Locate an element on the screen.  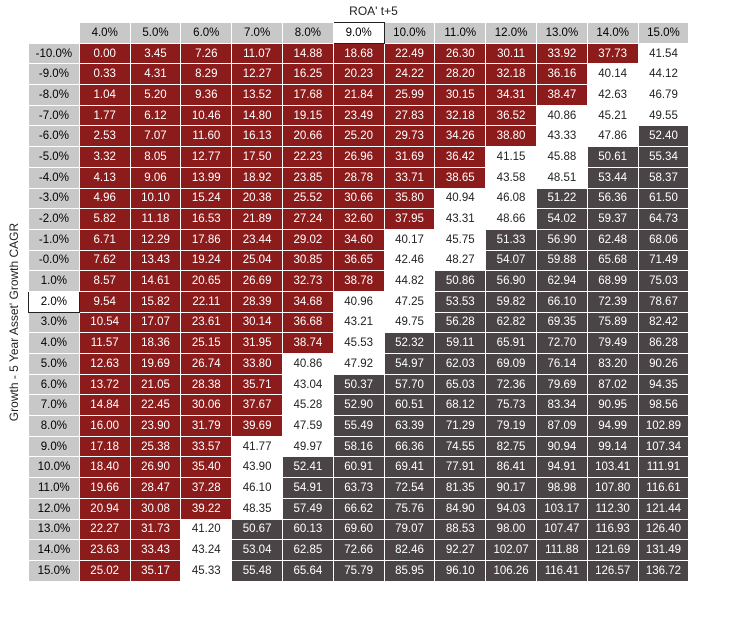
row-header-14.0%: 14.0% is located at coordinates (54, 550).